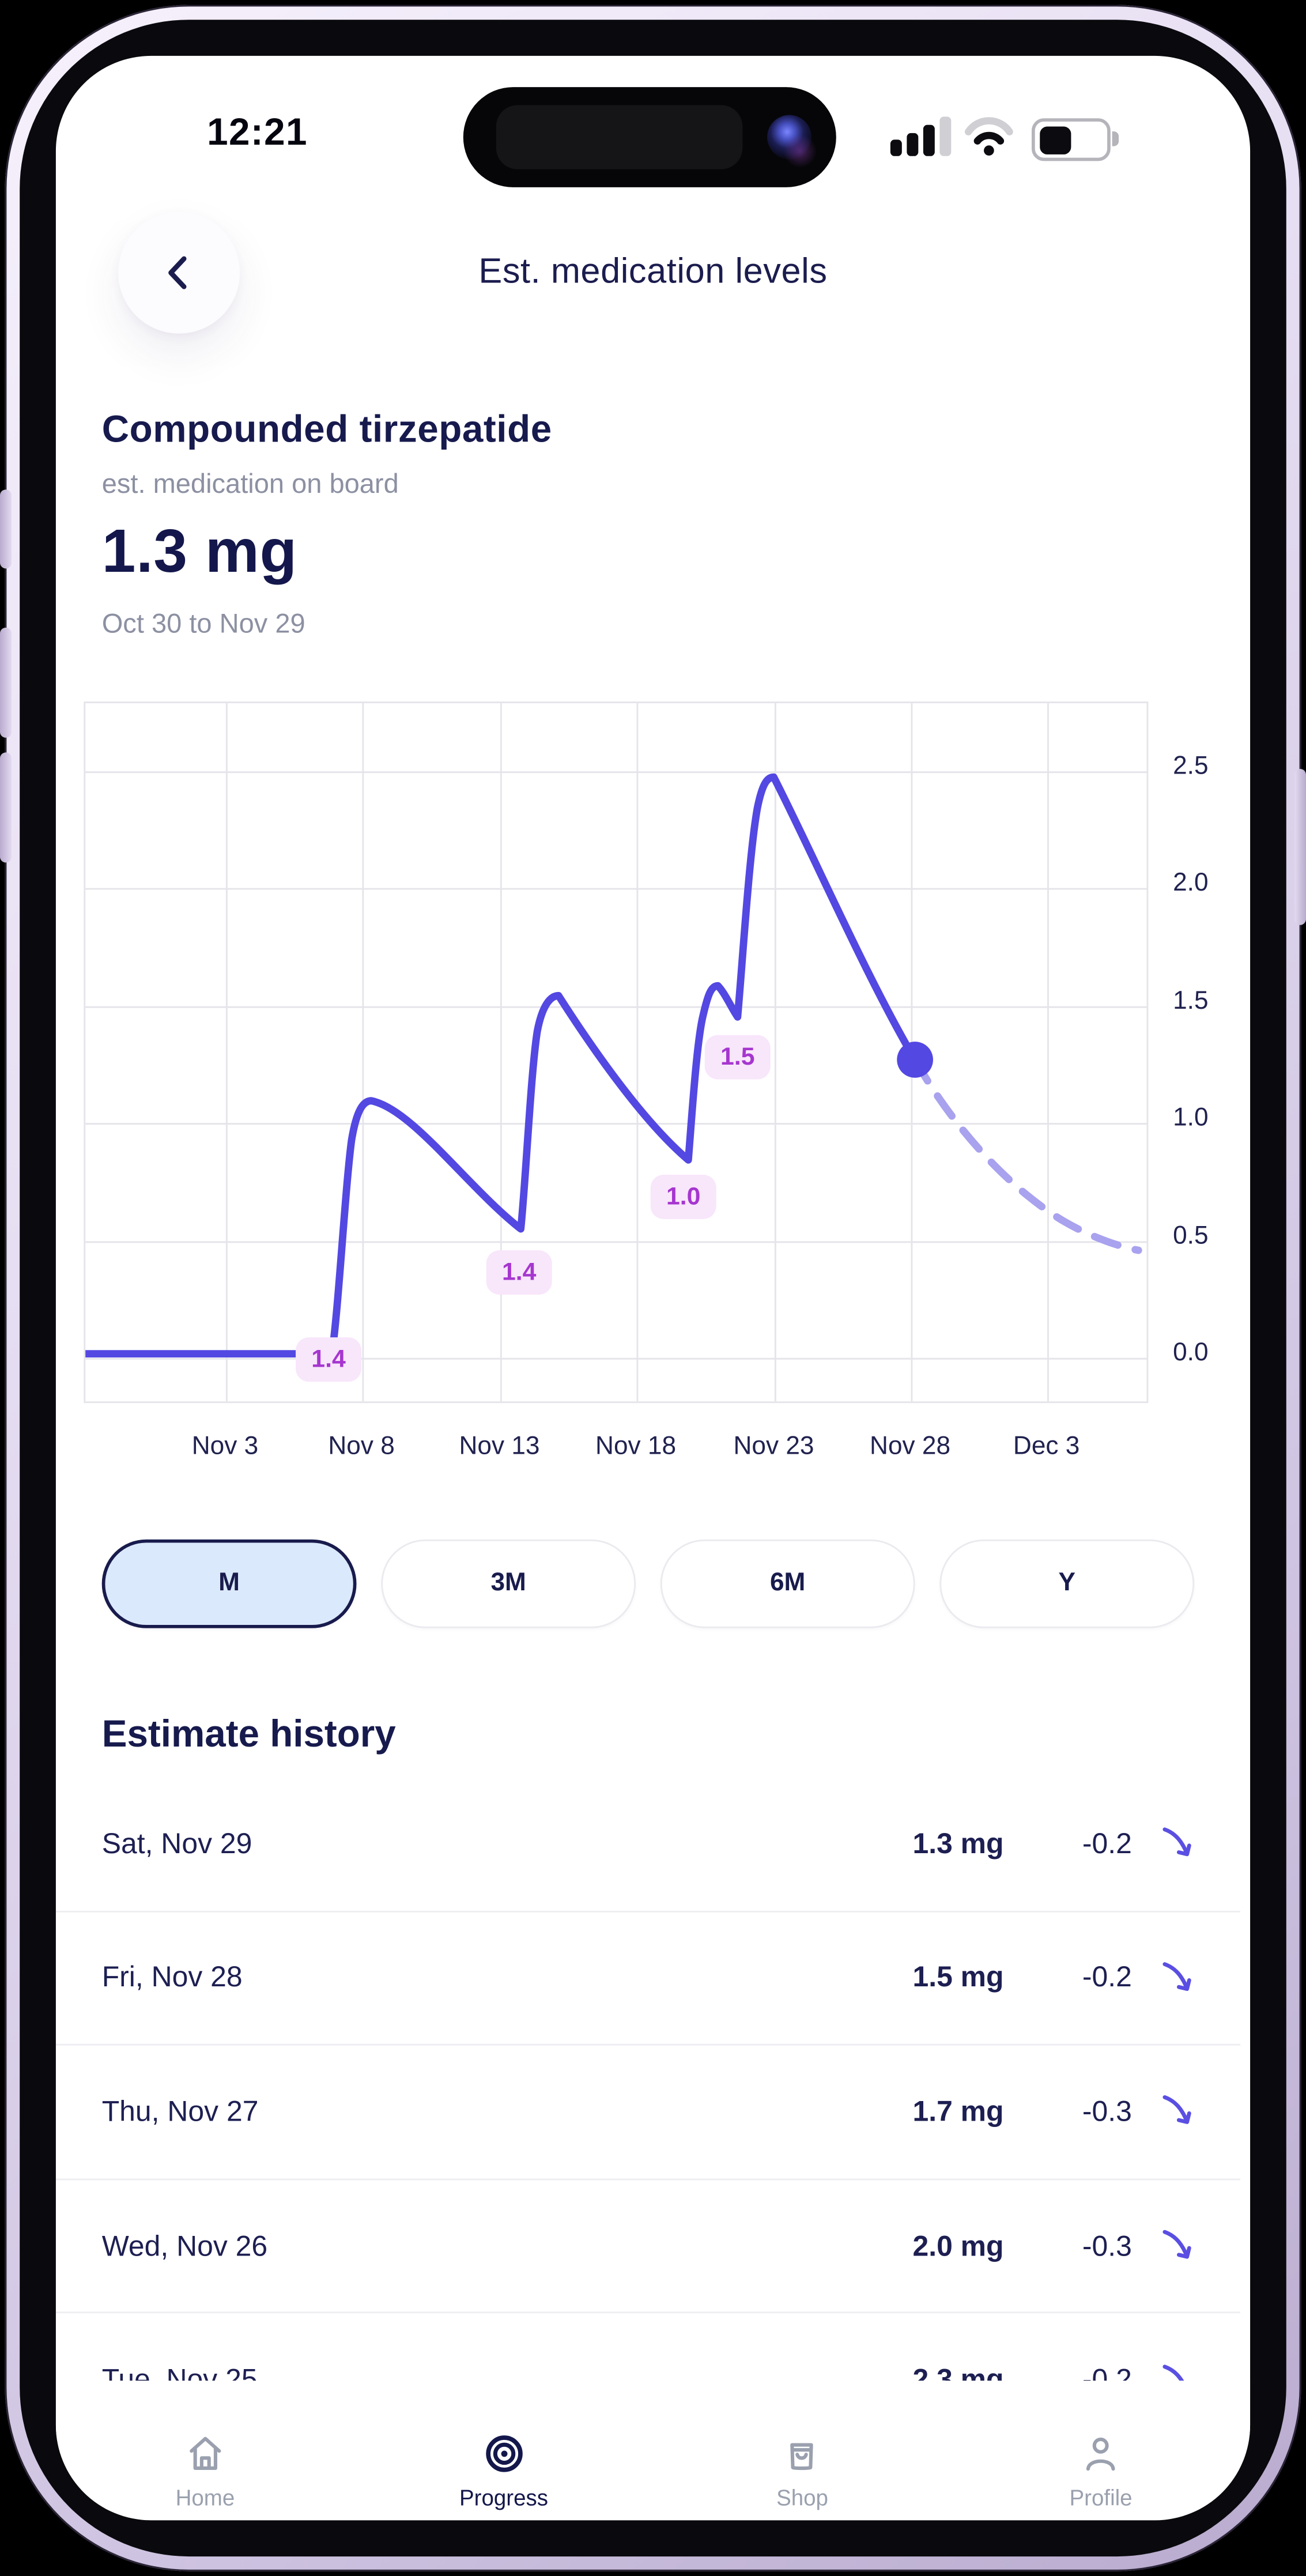 Image resolution: width=1306 pixels, height=2576 pixels. What do you see at coordinates (172, 1977) in the screenshot?
I see `history-date: Fri, Nov 28` at bounding box center [172, 1977].